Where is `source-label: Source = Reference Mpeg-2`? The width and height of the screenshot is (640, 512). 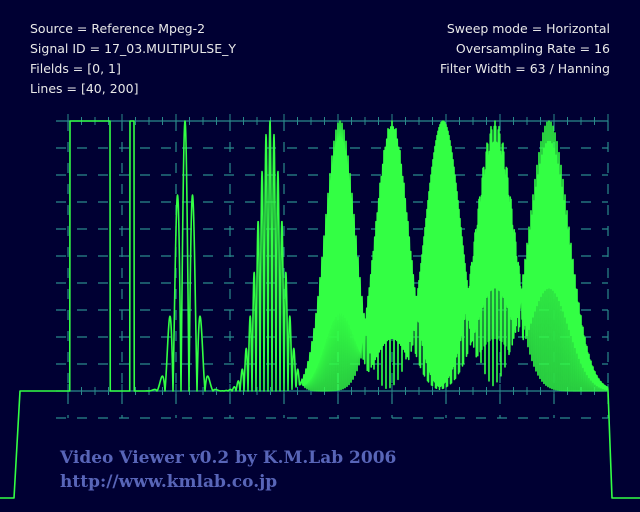 source-label: Source = Reference Mpeg-2 is located at coordinates (118, 28).